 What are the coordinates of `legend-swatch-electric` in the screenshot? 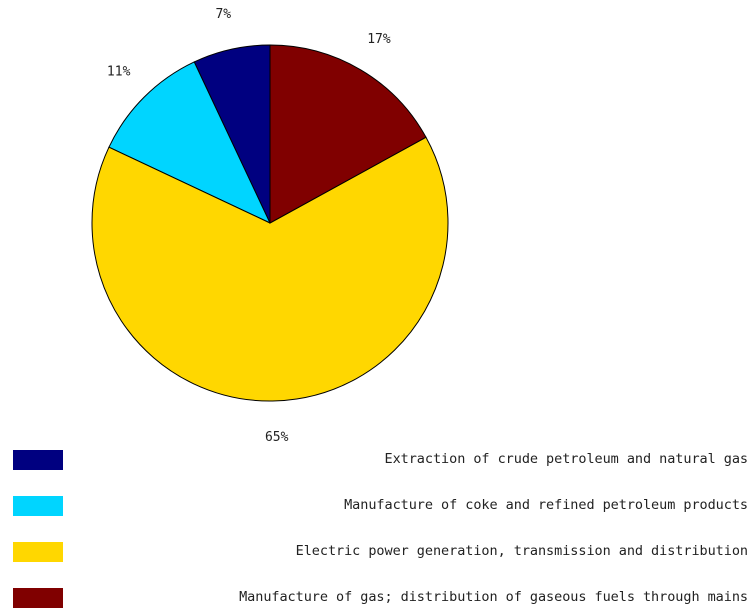 It's located at (38, 552).